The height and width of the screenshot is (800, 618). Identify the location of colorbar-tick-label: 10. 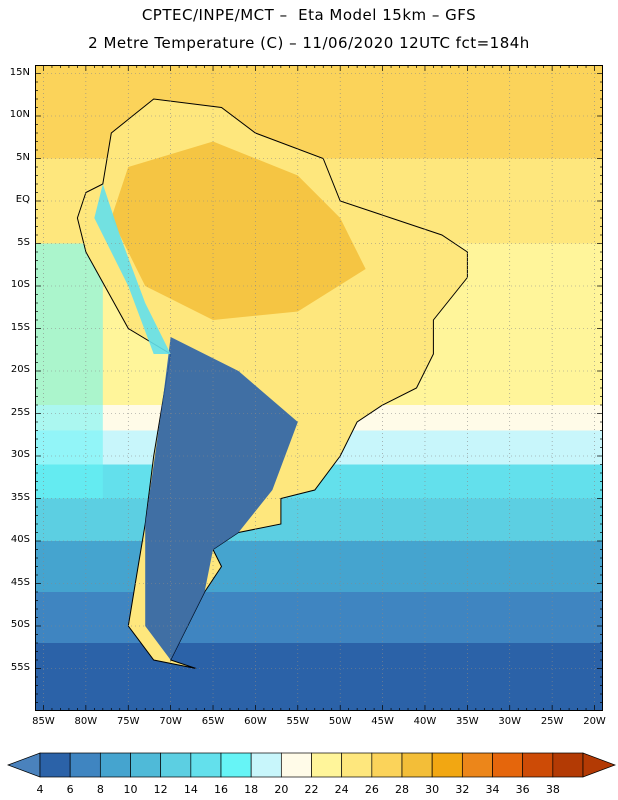
(130, 789).